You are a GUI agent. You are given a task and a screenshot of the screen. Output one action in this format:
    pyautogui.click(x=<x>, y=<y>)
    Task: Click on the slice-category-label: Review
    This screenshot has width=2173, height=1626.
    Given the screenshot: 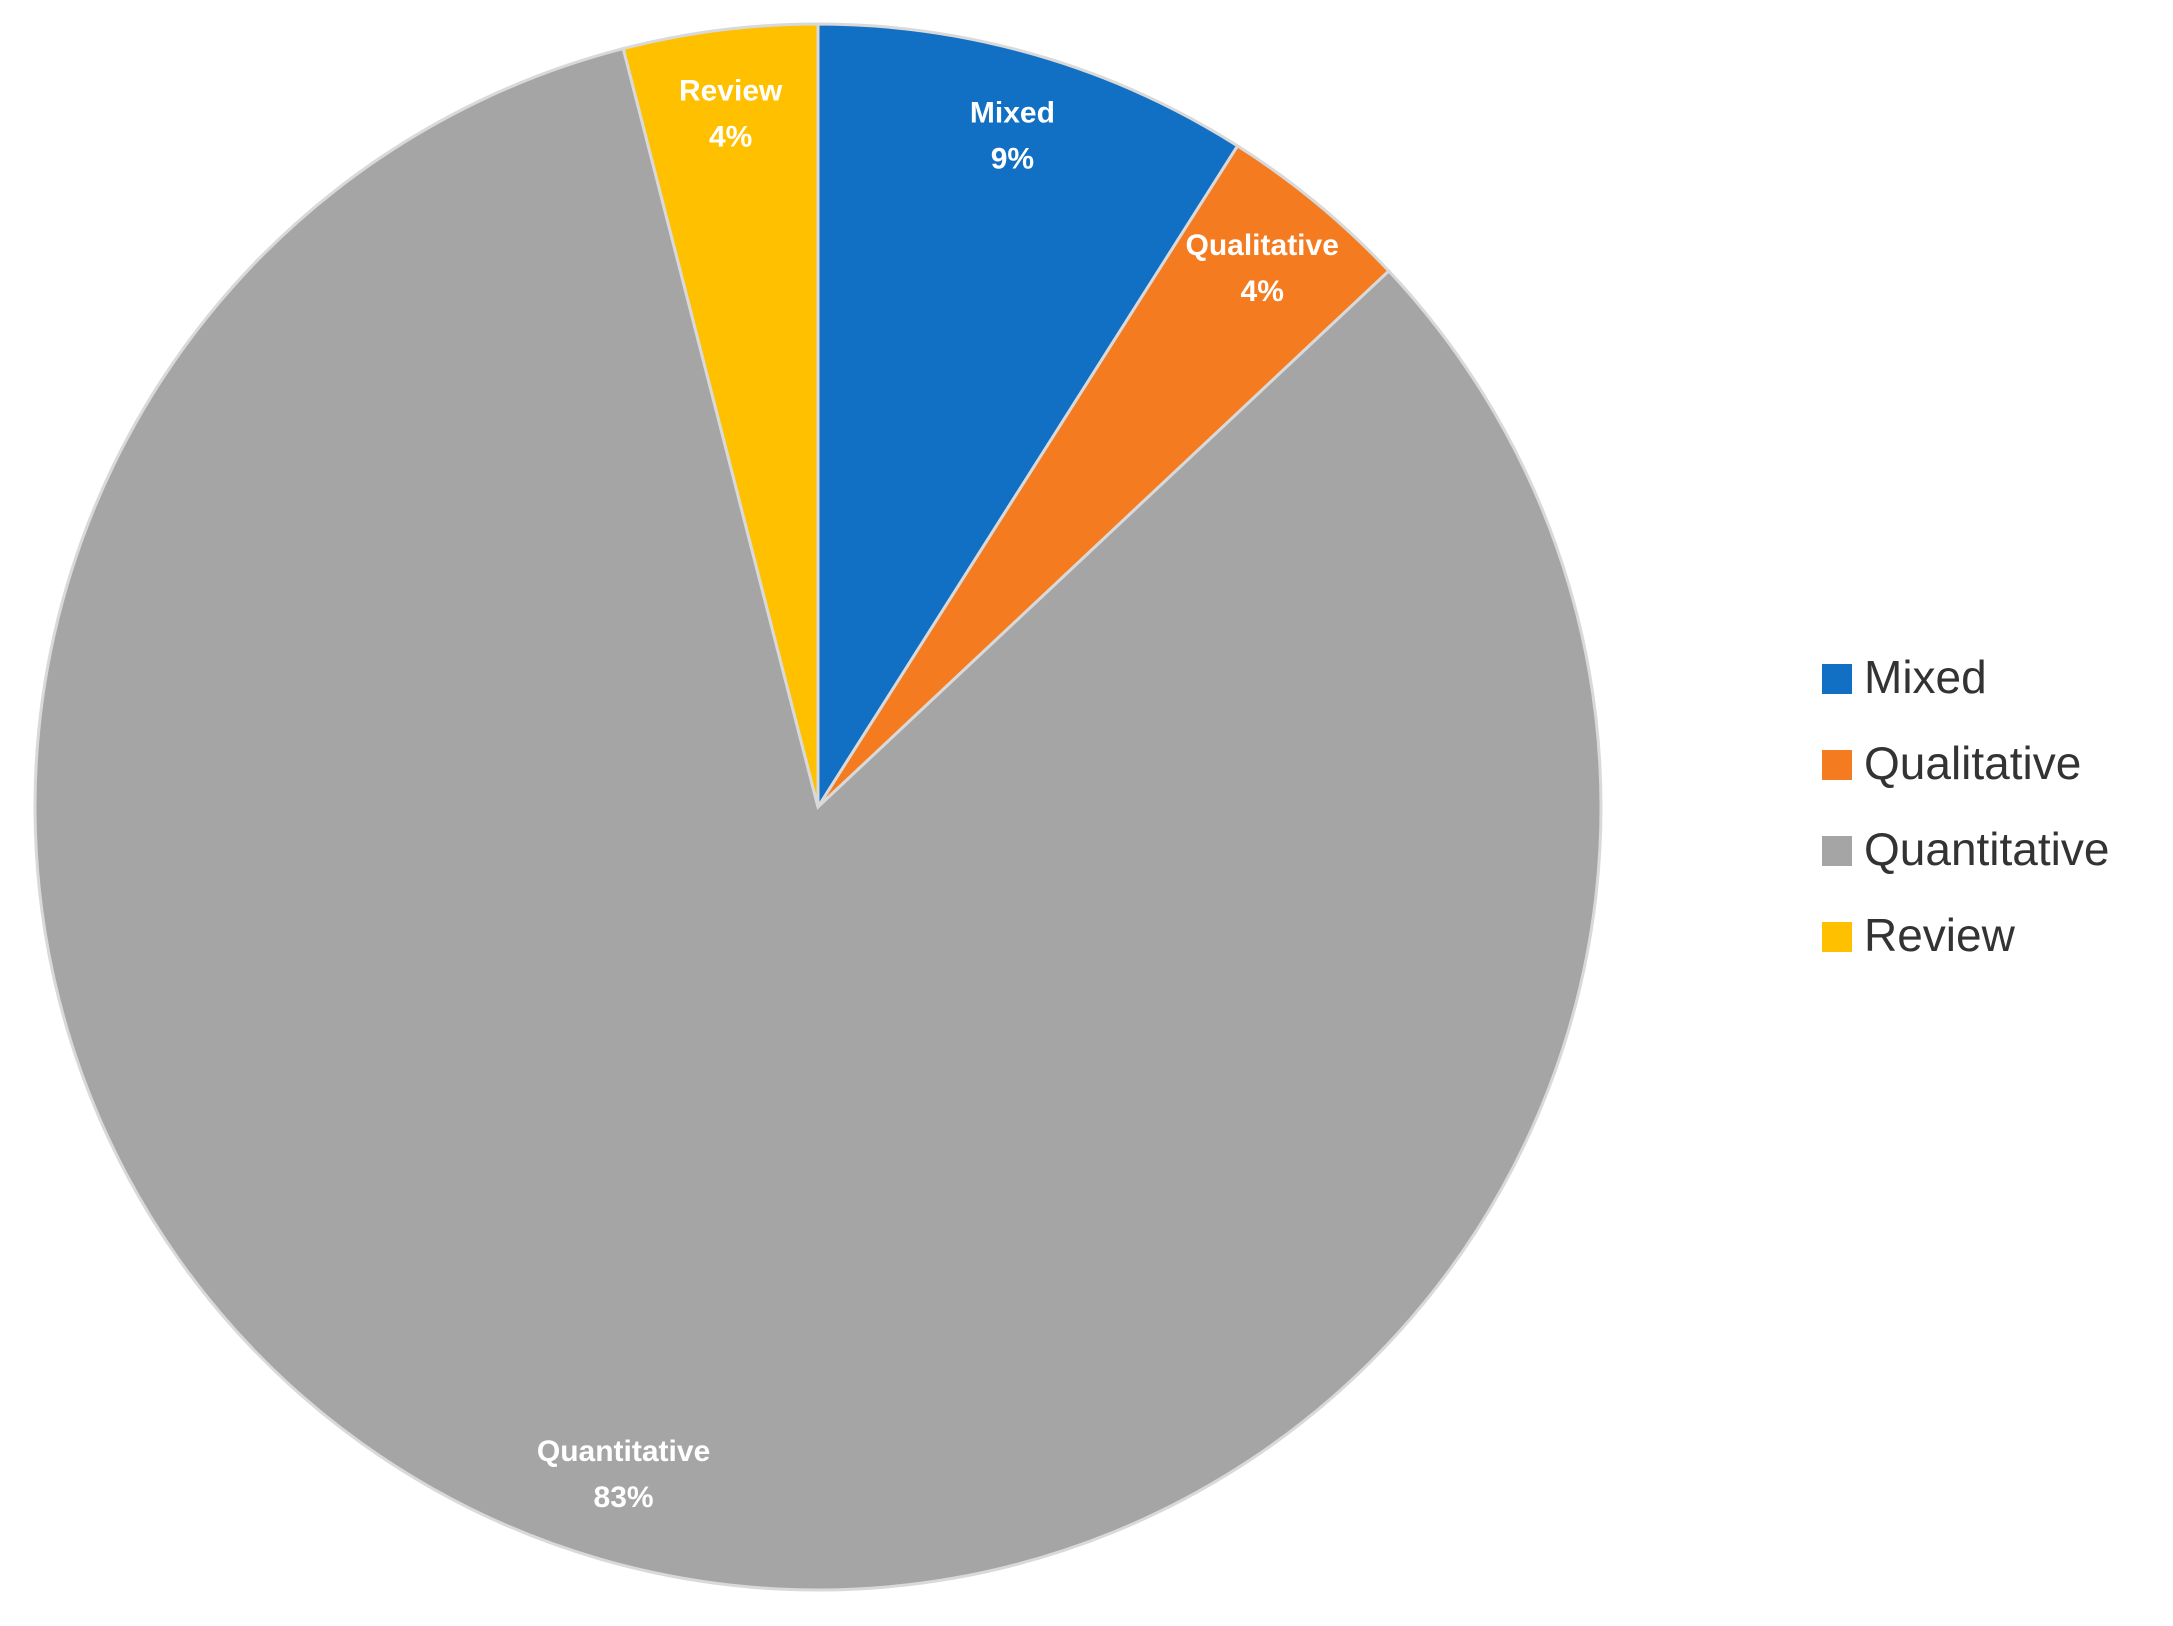 What is the action you would take?
    pyautogui.click(x=731, y=91)
    